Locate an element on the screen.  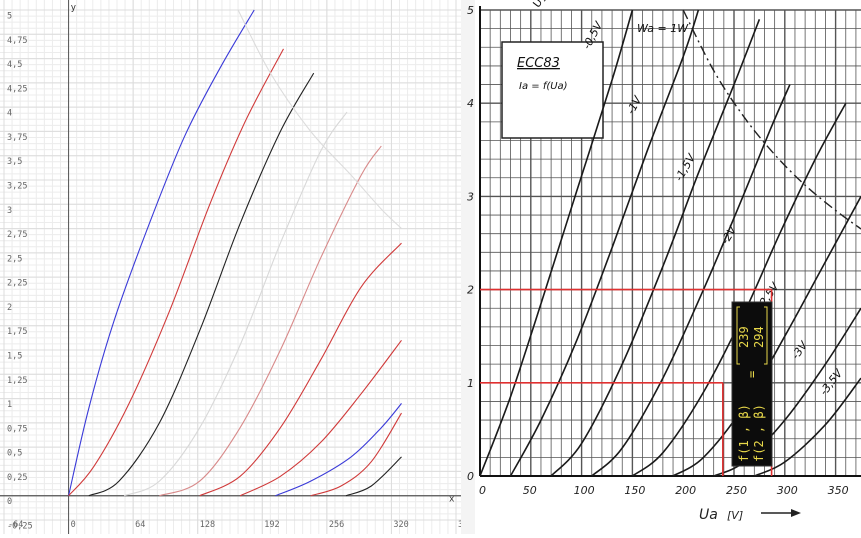
x-tick-label: 256 is located at coordinates (336, 525).